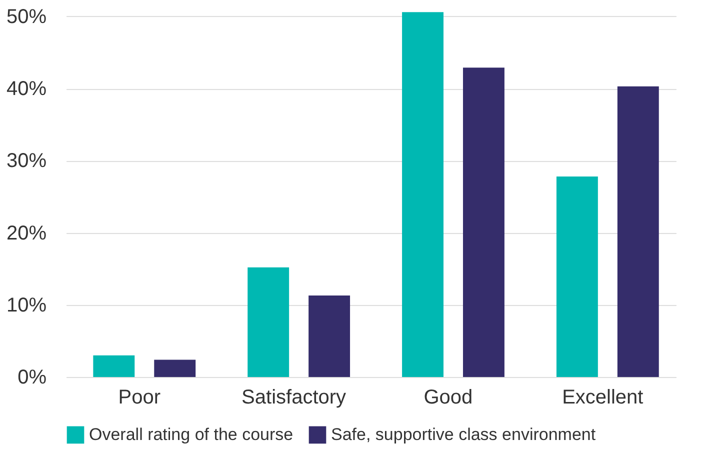 Image resolution: width=721 pixels, height=458 pixels. Describe the element at coordinates (603, 397) in the screenshot. I see `x-tick-label: Excellent` at that location.